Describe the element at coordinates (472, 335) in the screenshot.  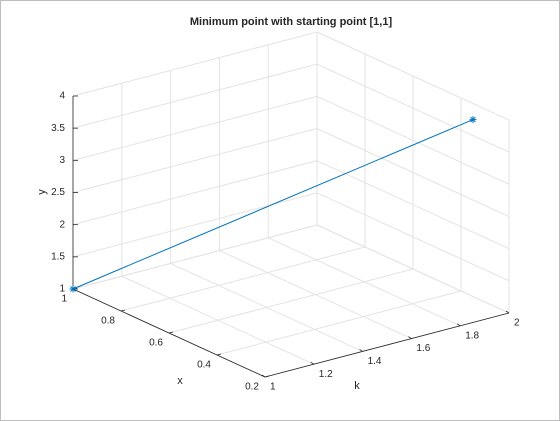
I see `k-tick-label: 1.8` at that location.